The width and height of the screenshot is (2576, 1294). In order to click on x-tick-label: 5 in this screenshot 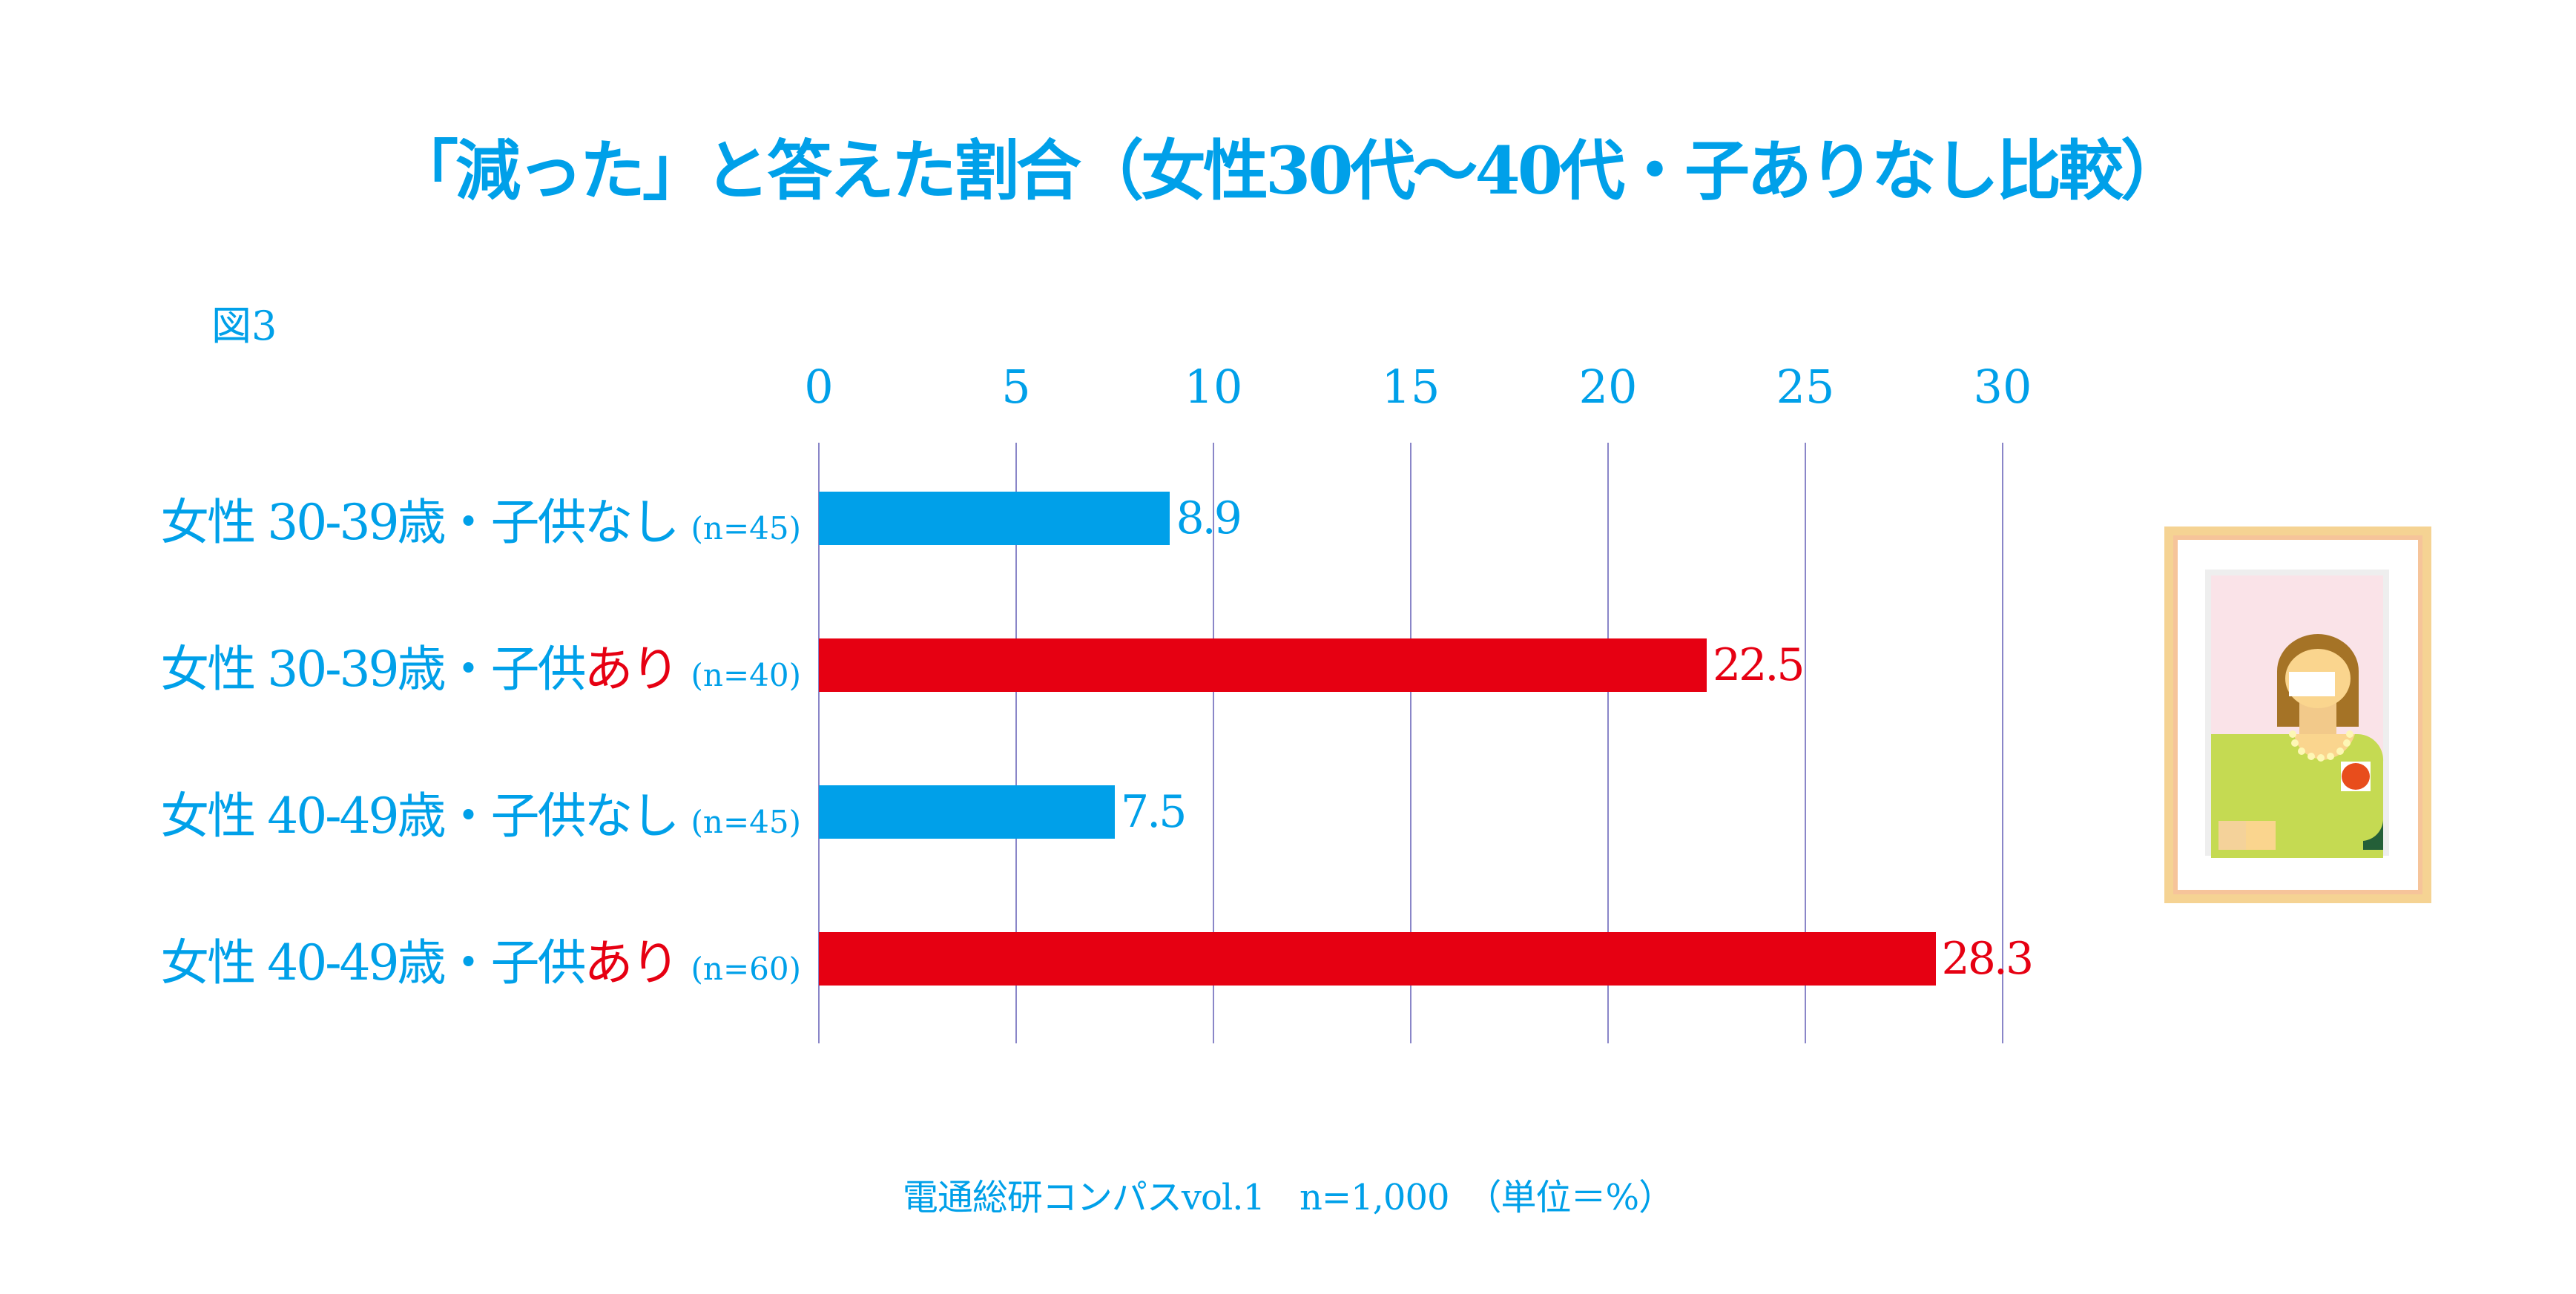, I will do `click(1016, 387)`.